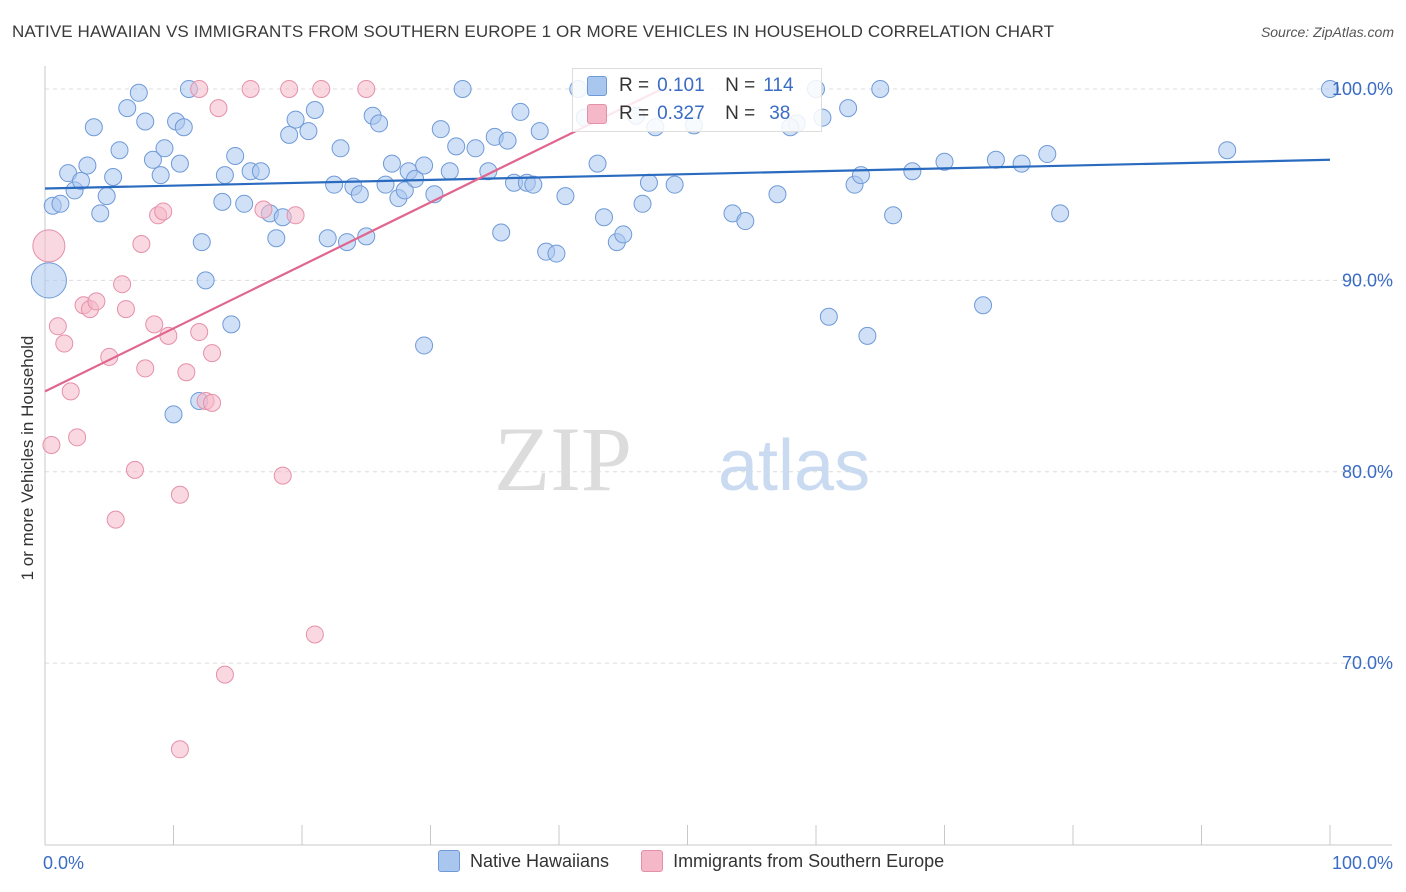 This screenshot has height=892, width=1406. Describe the element at coordinates (1367, 663) in the screenshot. I see `y-tick-label: 70.0%` at that location.